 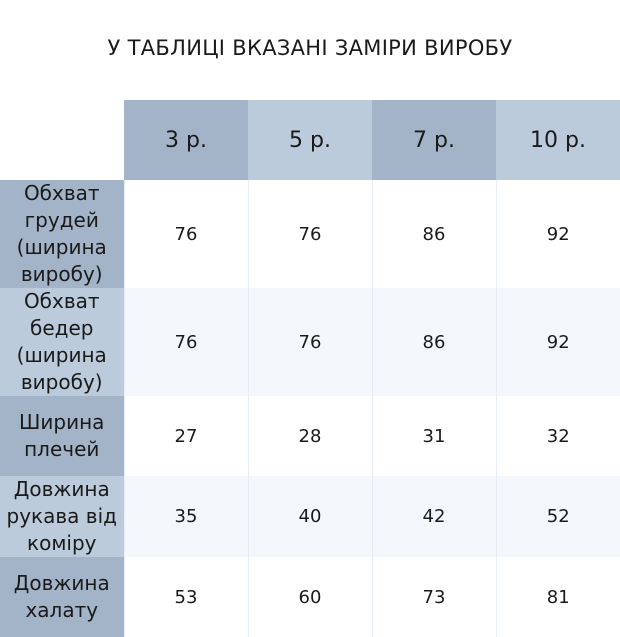 I want to click on table-cell: 32, so click(x=557, y=436).